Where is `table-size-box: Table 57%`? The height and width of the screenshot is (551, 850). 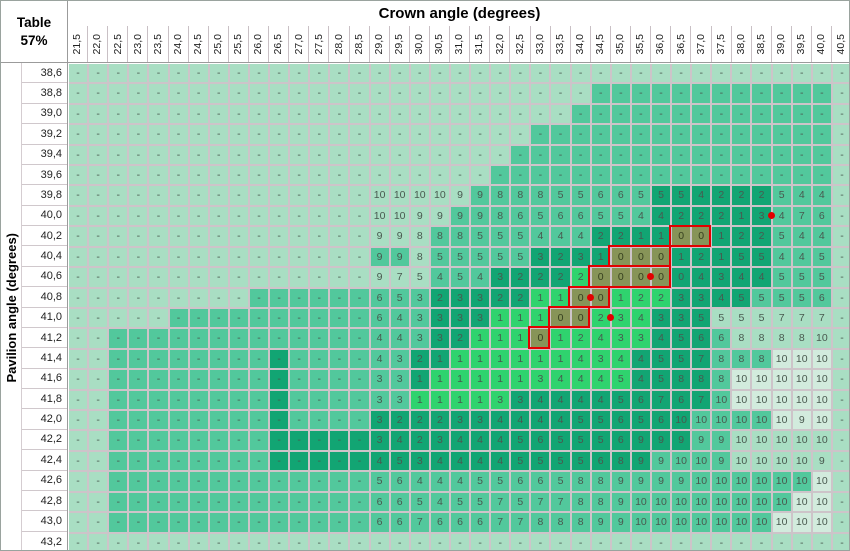
table-size-box: Table 57% is located at coordinates (34, 32).